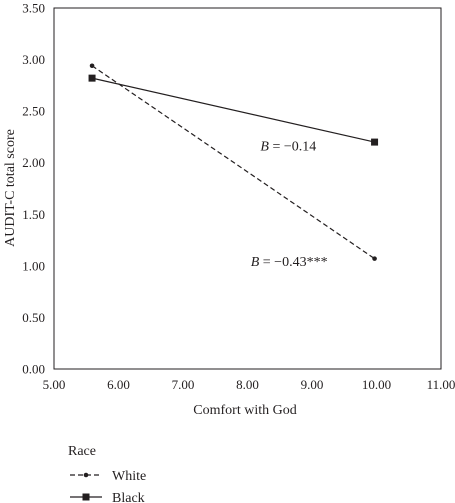 The image size is (455, 503). I want to click on legend-label-black: Black, so click(128, 497).